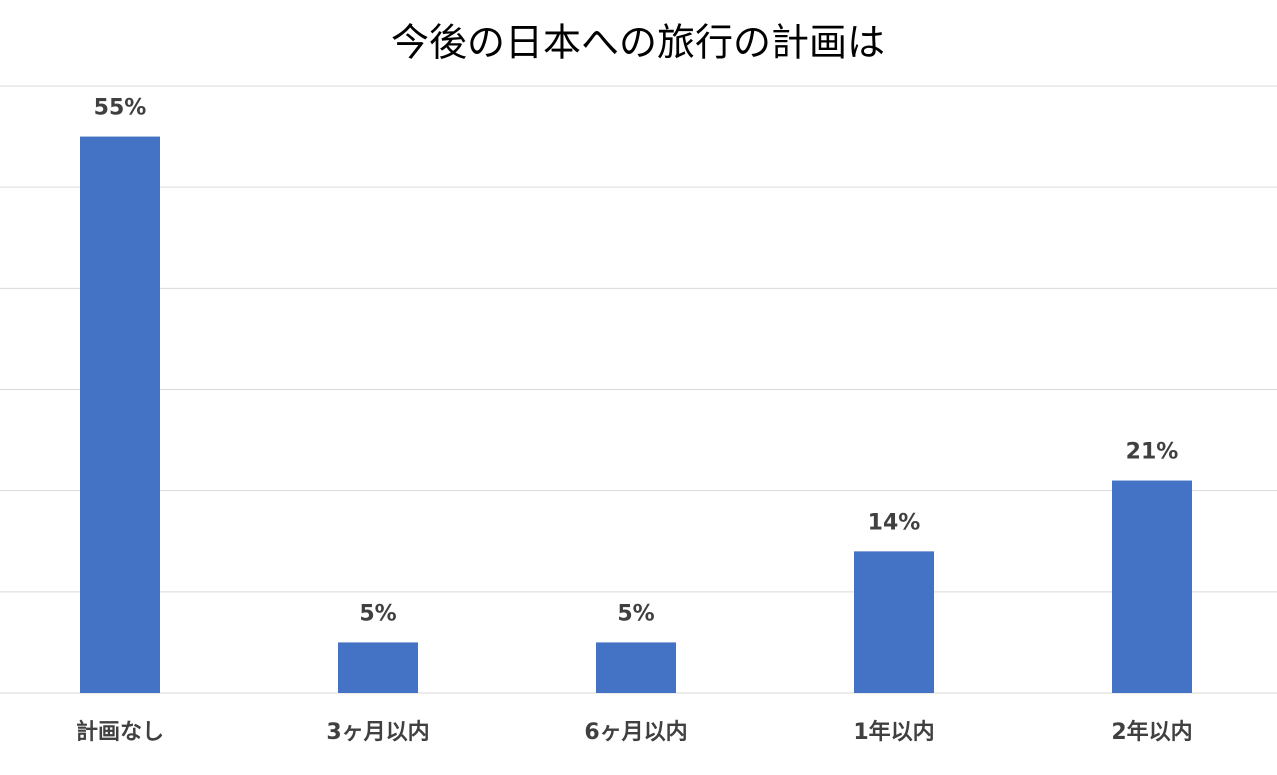 The height and width of the screenshot is (775, 1277). Describe the element at coordinates (1151, 732) in the screenshot. I see `x-tick-label: 2年以内` at that location.